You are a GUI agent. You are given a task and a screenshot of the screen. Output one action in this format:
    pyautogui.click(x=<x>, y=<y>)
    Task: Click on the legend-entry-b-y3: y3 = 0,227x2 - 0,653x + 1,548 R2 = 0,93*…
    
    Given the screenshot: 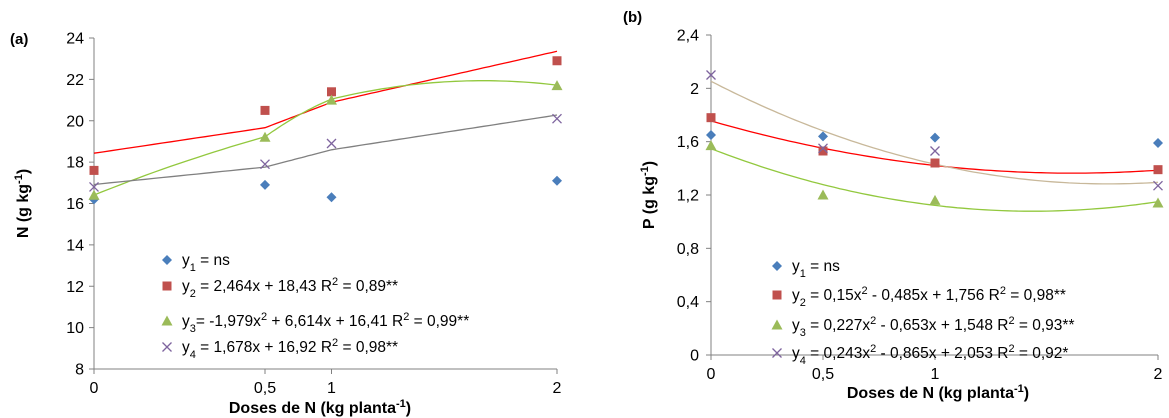 What is the action you would take?
    pyautogui.click(x=933, y=327)
    